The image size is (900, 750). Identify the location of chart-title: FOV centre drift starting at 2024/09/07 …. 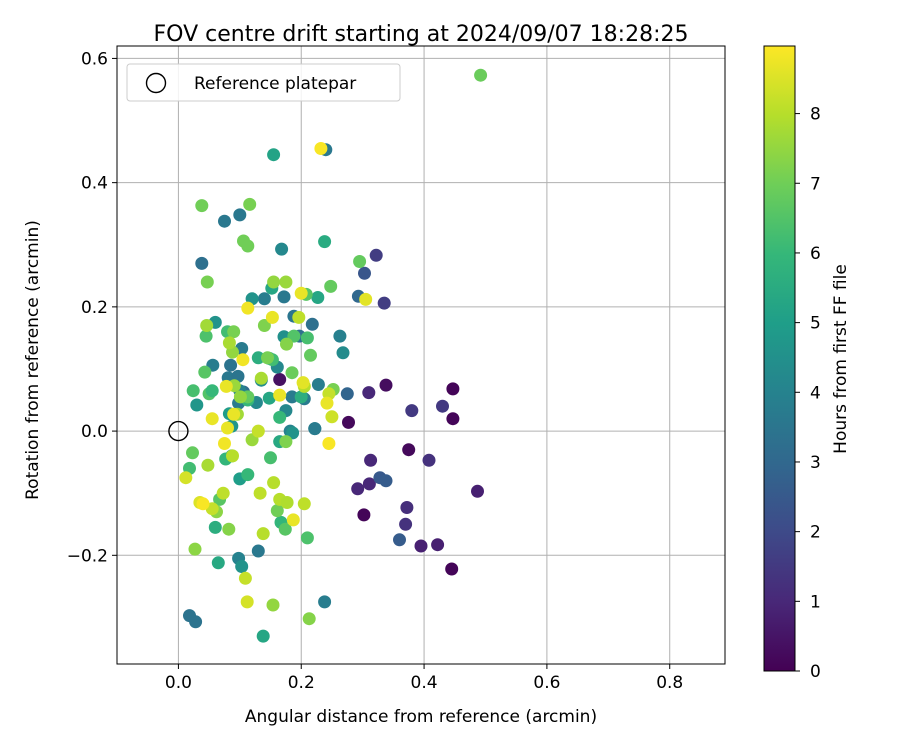
(421, 34).